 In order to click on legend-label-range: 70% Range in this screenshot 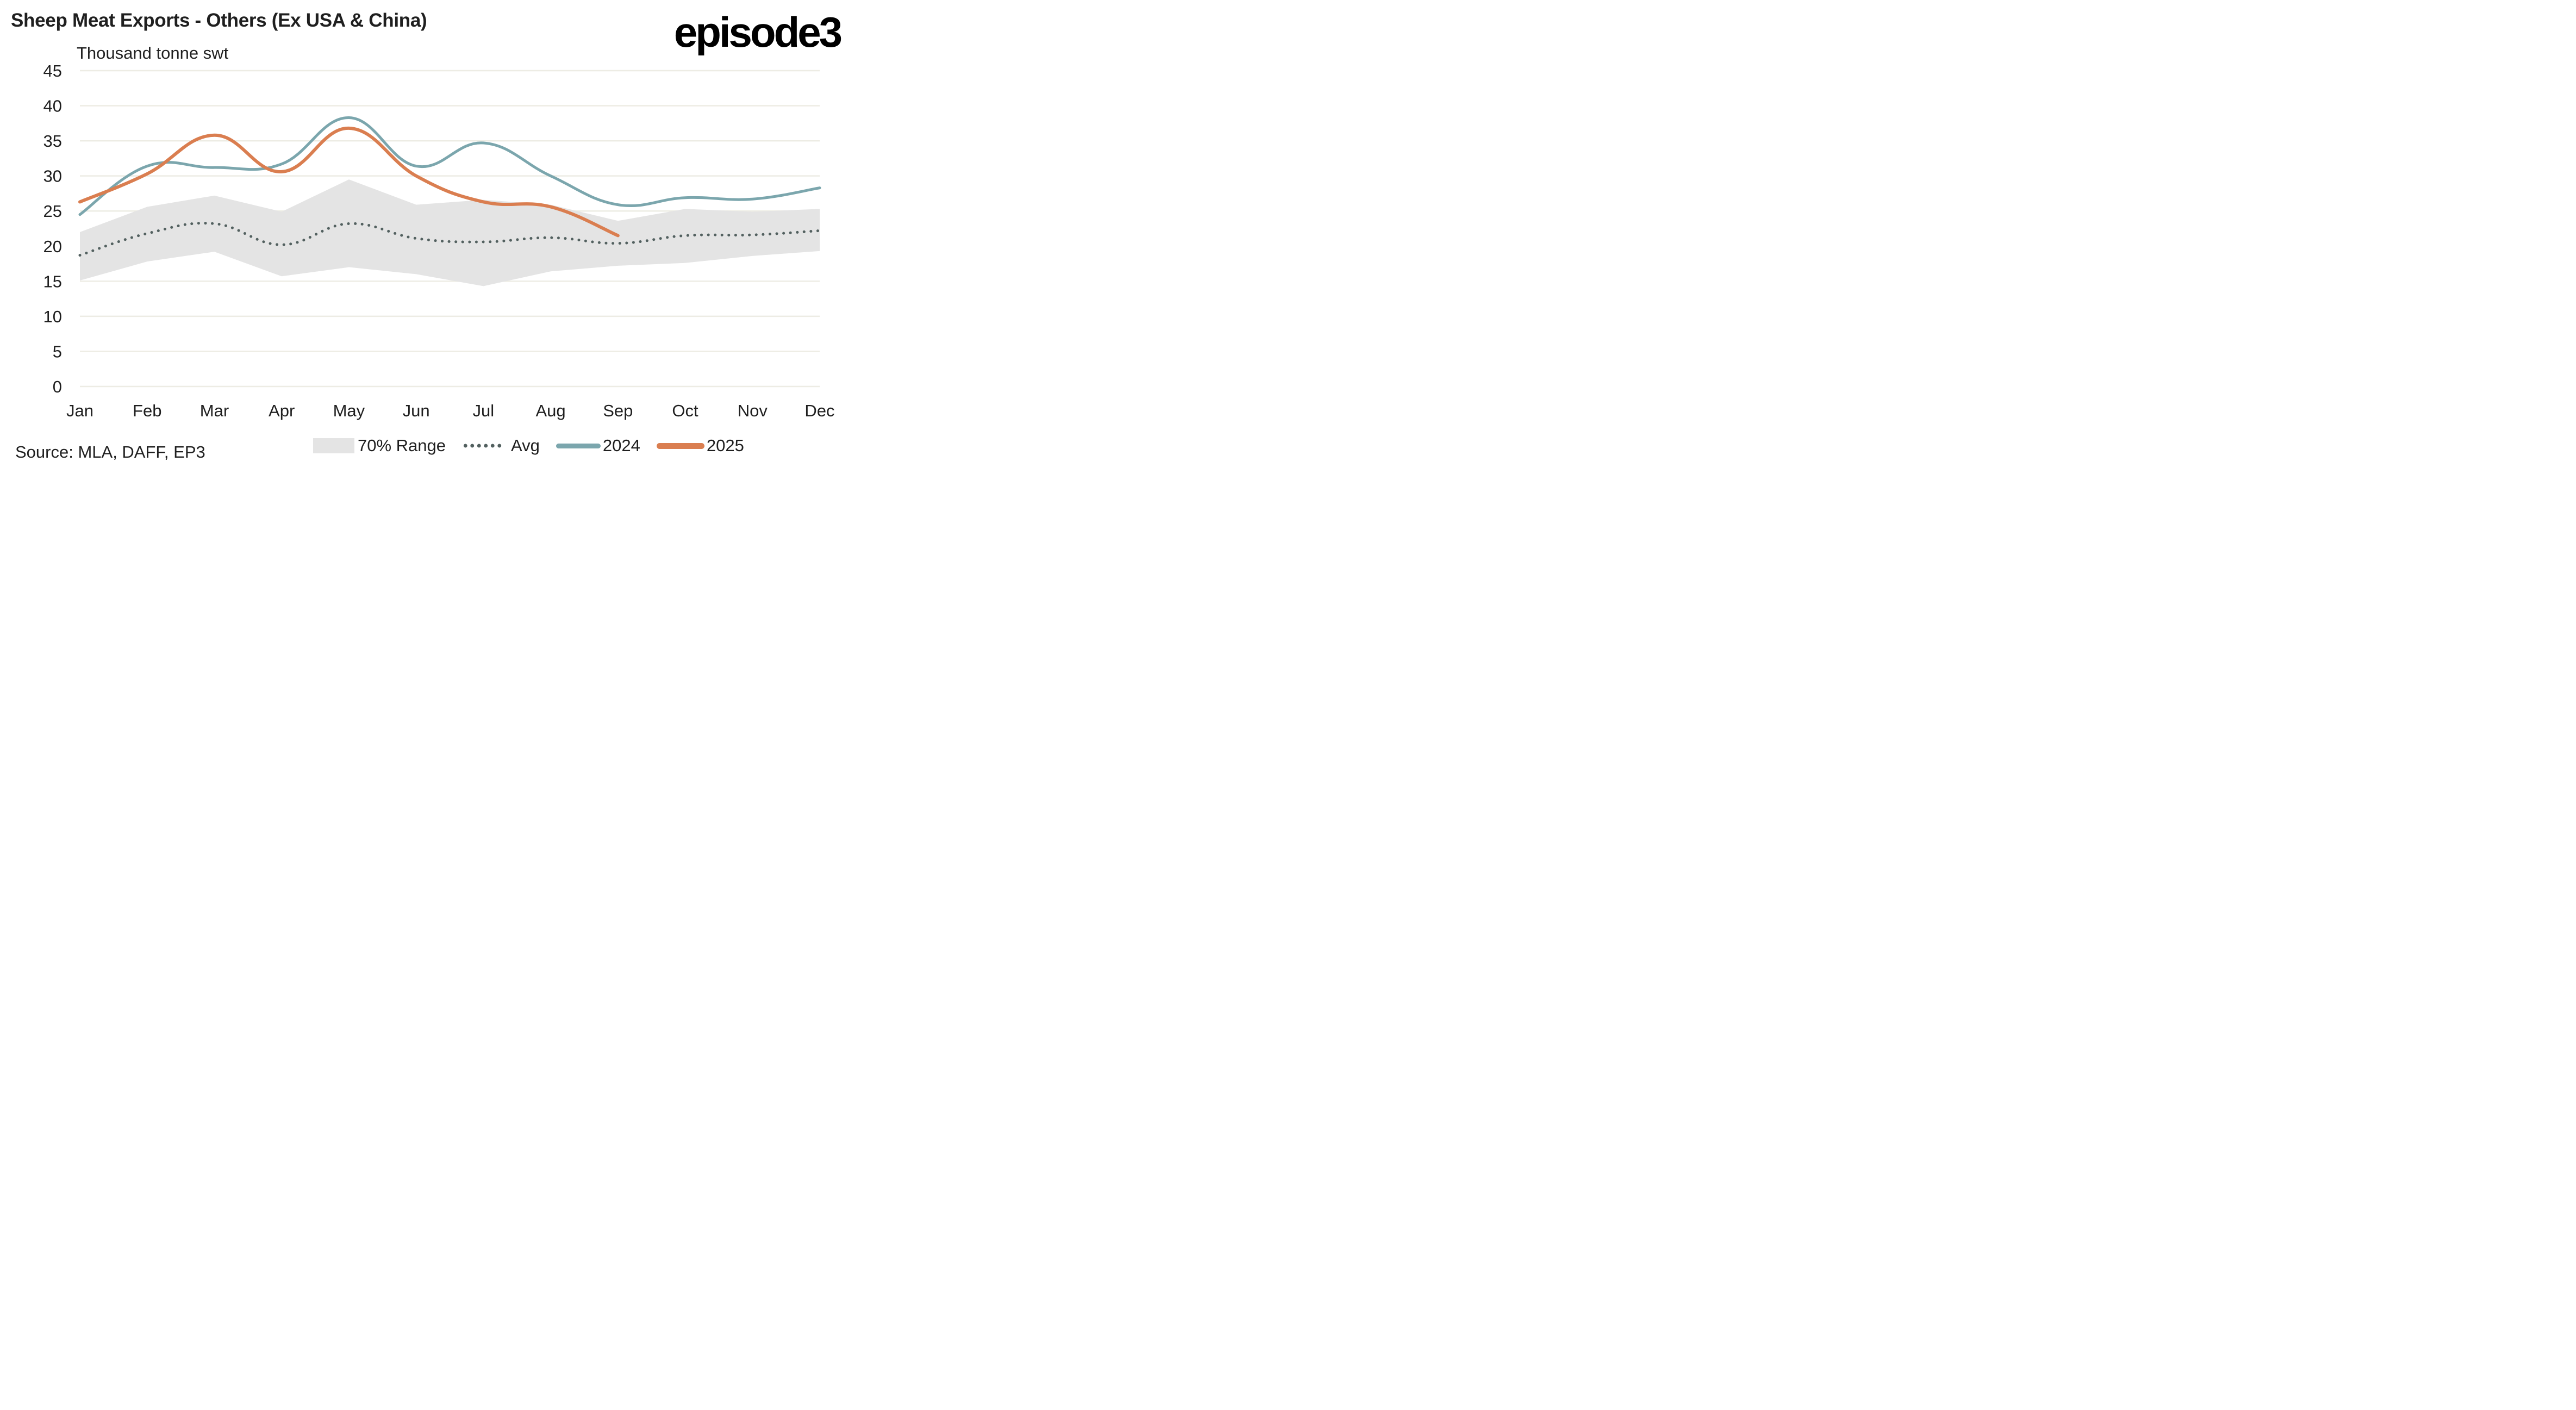, I will do `click(402, 445)`.